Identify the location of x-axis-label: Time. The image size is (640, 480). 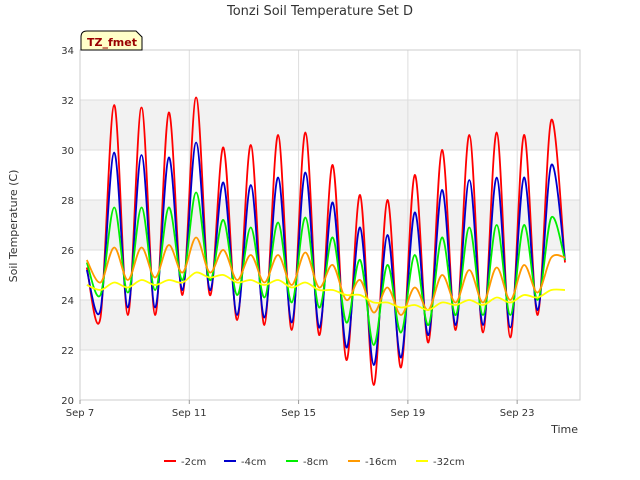
(564, 429).